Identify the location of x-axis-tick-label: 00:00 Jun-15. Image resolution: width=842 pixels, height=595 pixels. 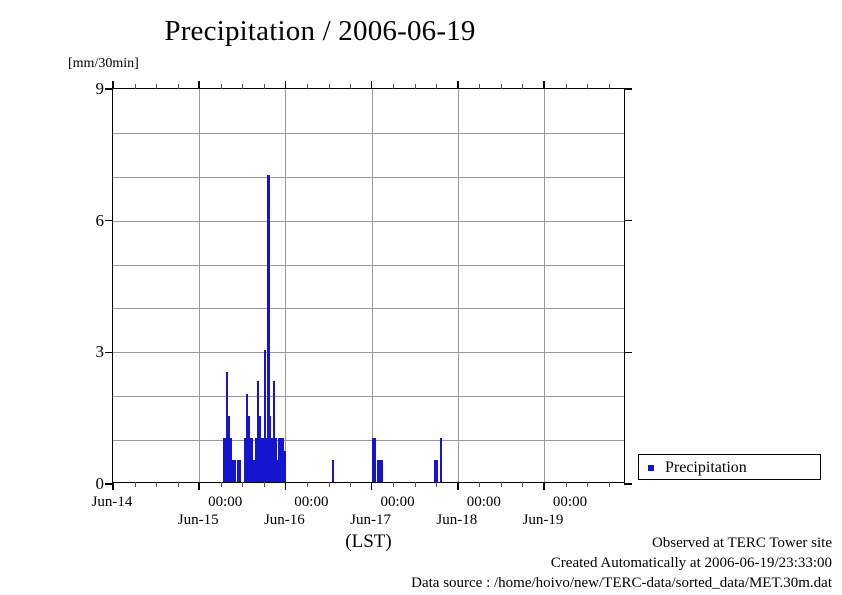
(198, 511).